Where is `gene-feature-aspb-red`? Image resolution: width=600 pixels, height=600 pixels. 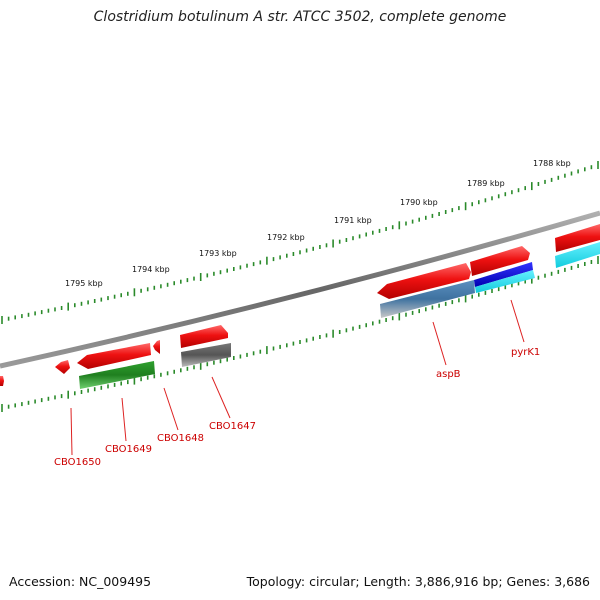 gene-feature-aspb-red is located at coordinates (424, 281).